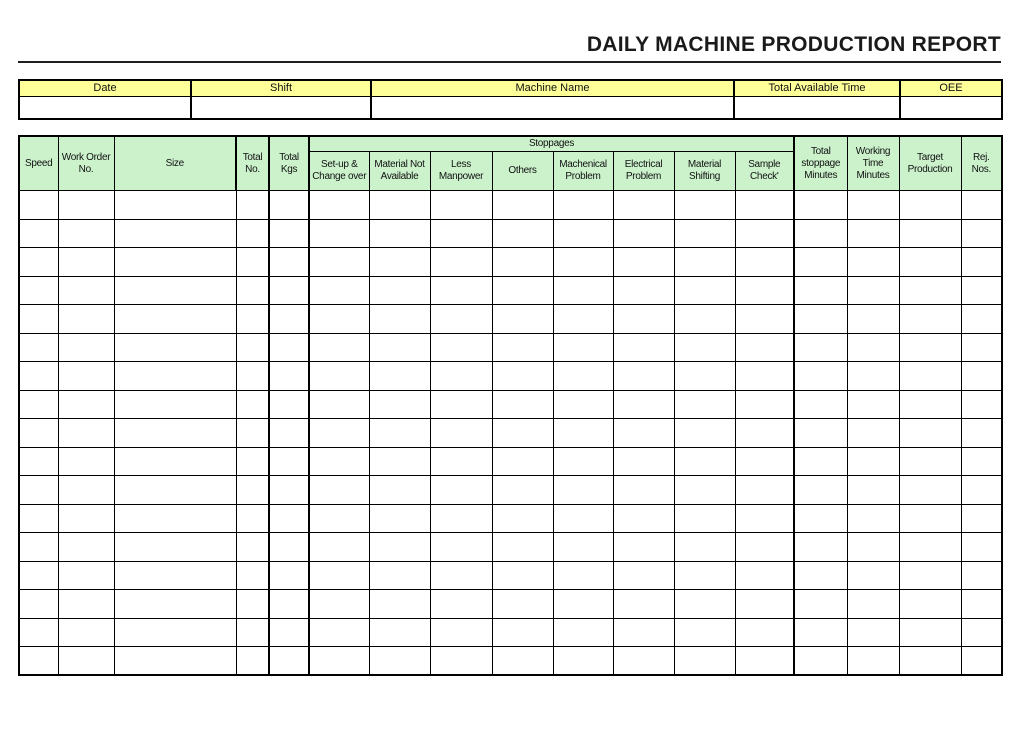  Describe the element at coordinates (817, 107) in the screenshot. I see `total-available-time-value-cell` at that location.